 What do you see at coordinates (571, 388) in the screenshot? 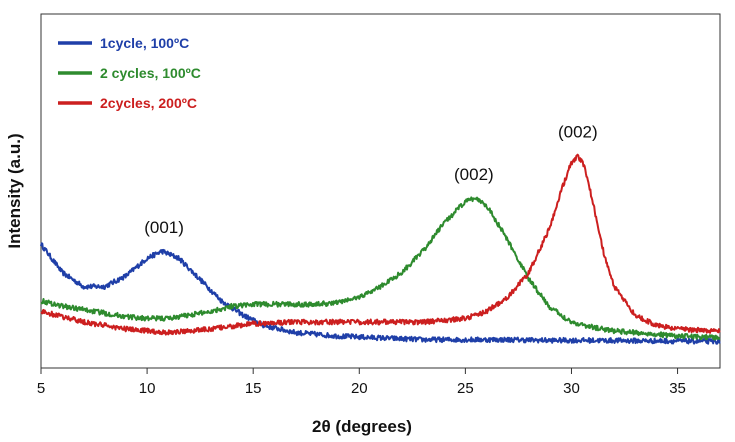
I see `x-tick-label: 30` at bounding box center [571, 388].